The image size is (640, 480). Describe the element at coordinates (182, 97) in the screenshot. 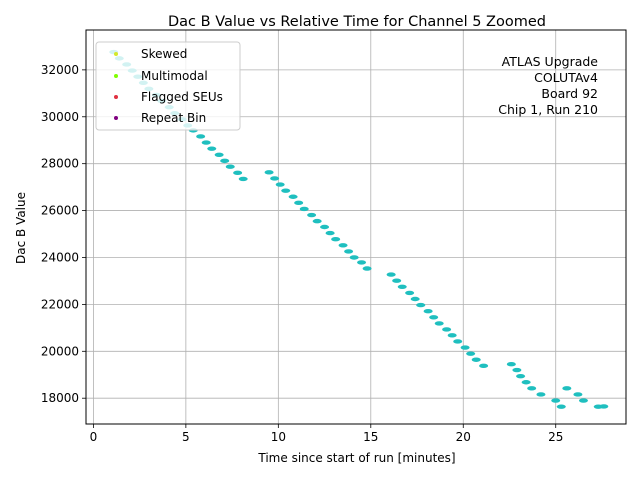

I see `legend-label-flagged-seus: Flagged SEUs` at that location.